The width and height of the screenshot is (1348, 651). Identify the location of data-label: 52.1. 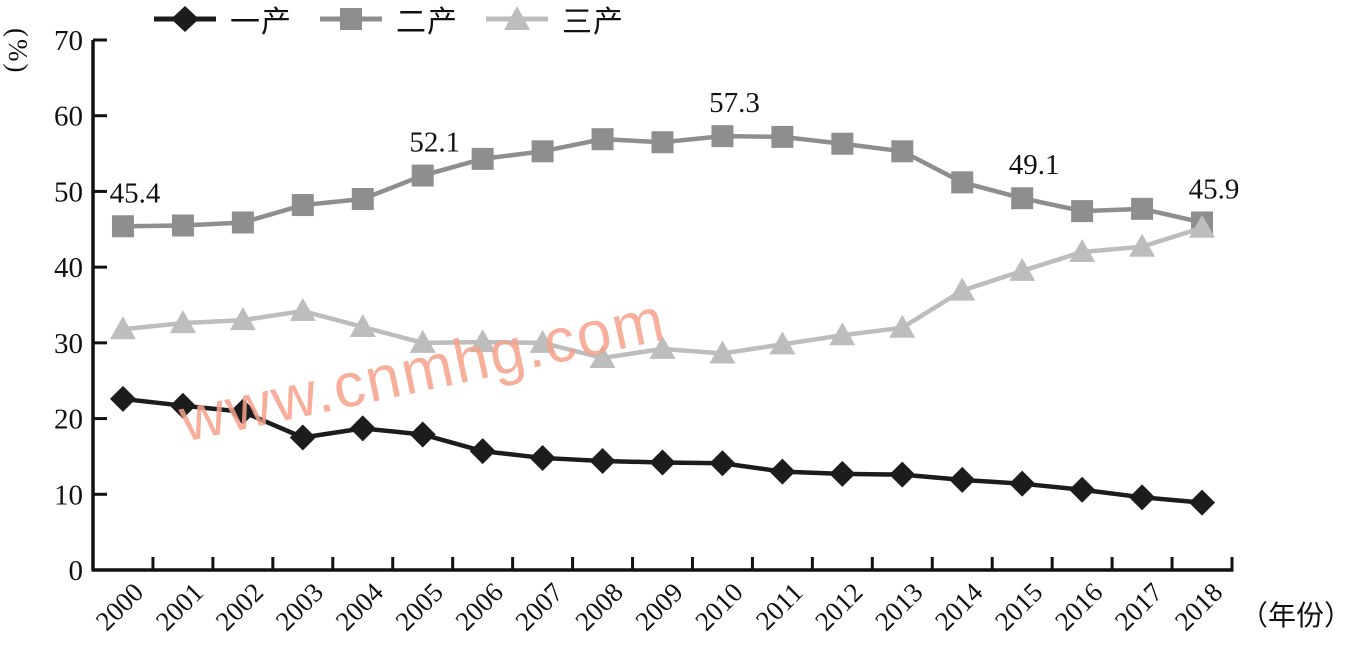
(434, 143).